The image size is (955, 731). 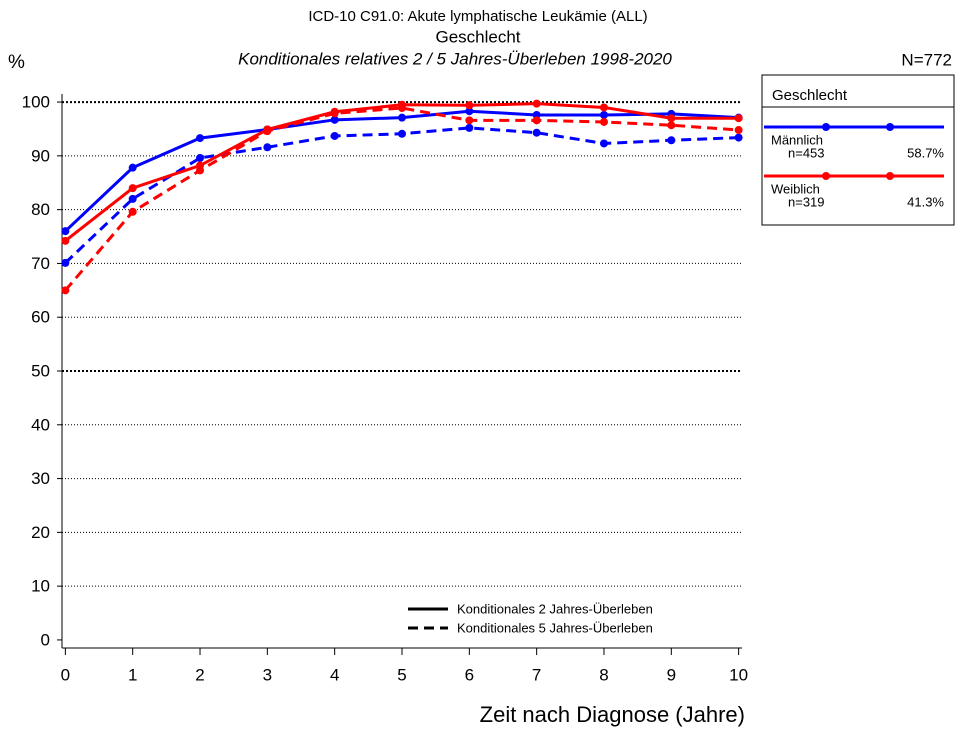 I want to click on style-legend-label: Konditionales 5 Jahres-Überleben, so click(x=555, y=627).